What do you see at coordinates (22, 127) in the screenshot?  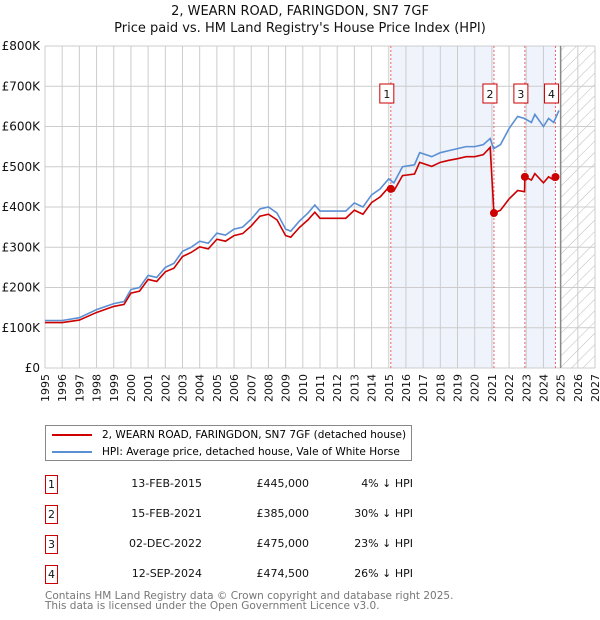 I see `y-tick-label: £600K` at bounding box center [22, 127].